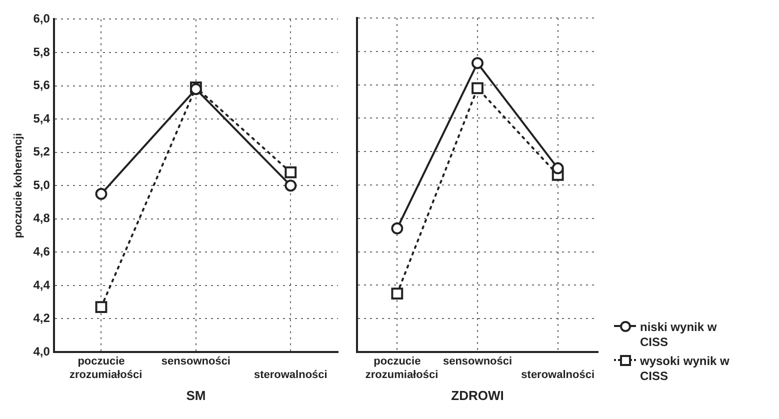 This screenshot has width=779, height=419. What do you see at coordinates (41, 118) in the screenshot?
I see `y-tick-label: 5,4` at bounding box center [41, 118].